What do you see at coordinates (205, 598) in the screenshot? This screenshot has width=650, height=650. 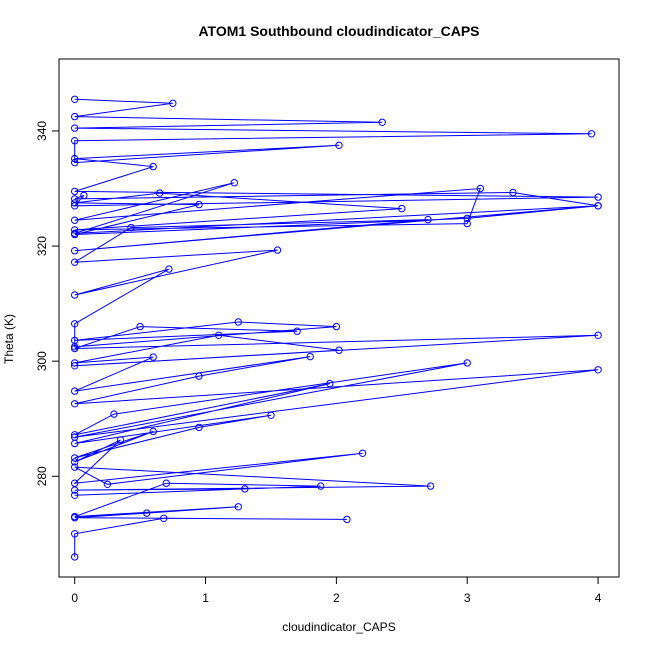 I see `x-tick-label: 1` at bounding box center [205, 598].